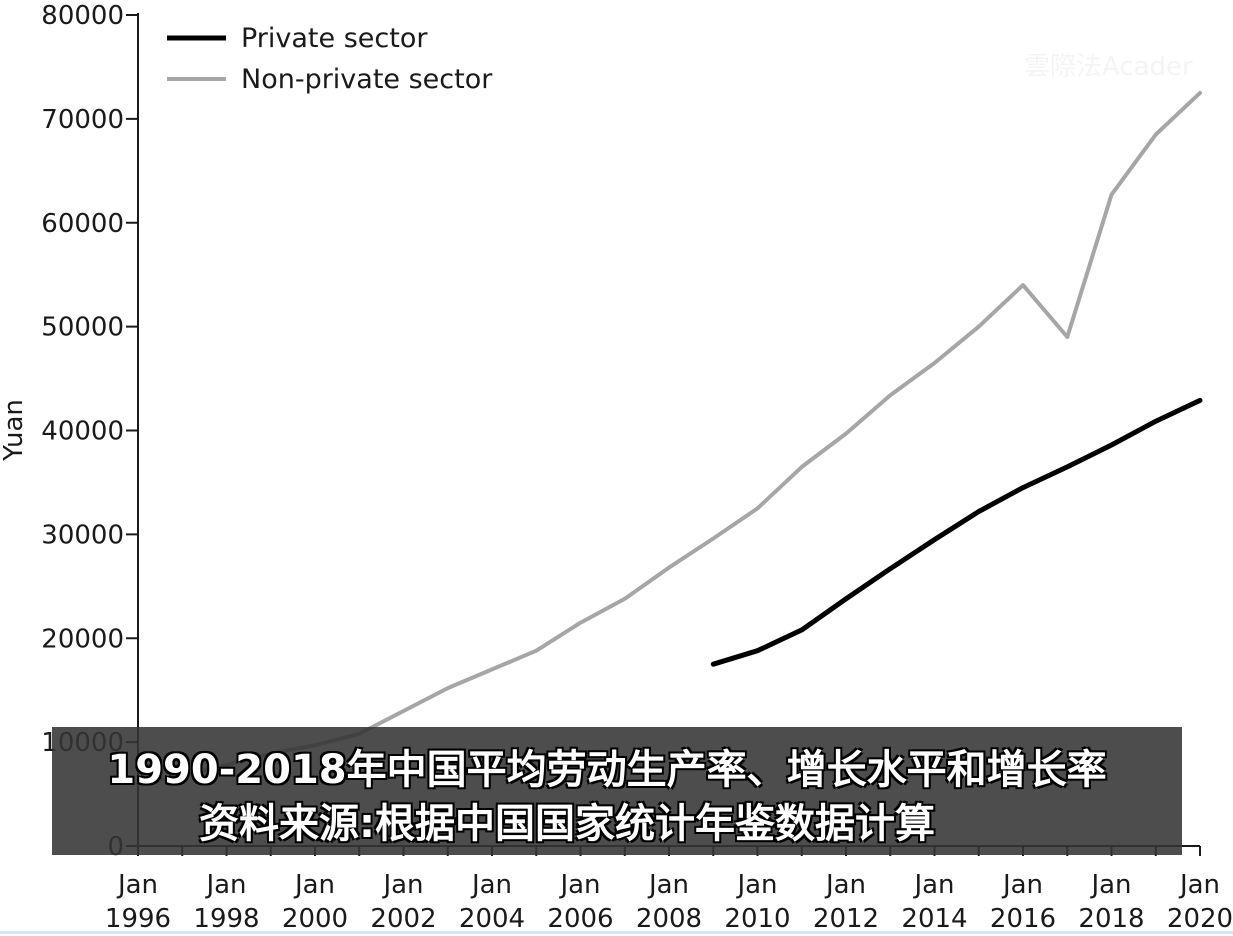  Describe the element at coordinates (934, 919) in the screenshot. I see `x-tick-label-year: 2014` at that location.